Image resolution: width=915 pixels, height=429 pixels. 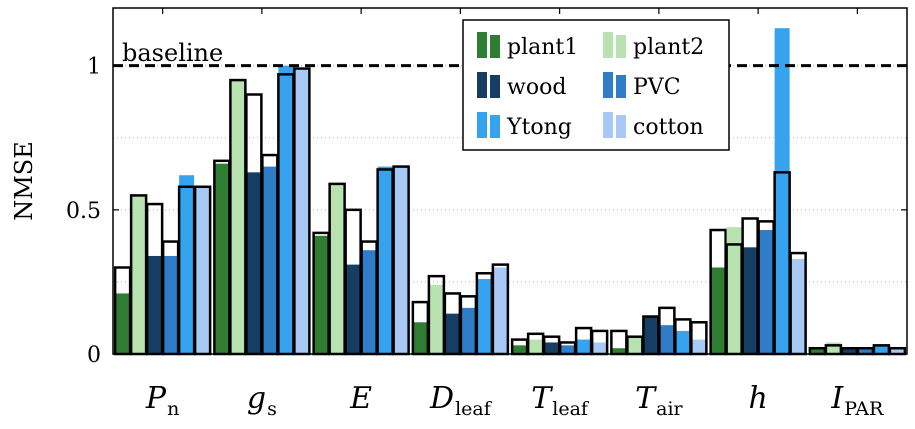 I want to click on legend-box, so click(x=596, y=85).